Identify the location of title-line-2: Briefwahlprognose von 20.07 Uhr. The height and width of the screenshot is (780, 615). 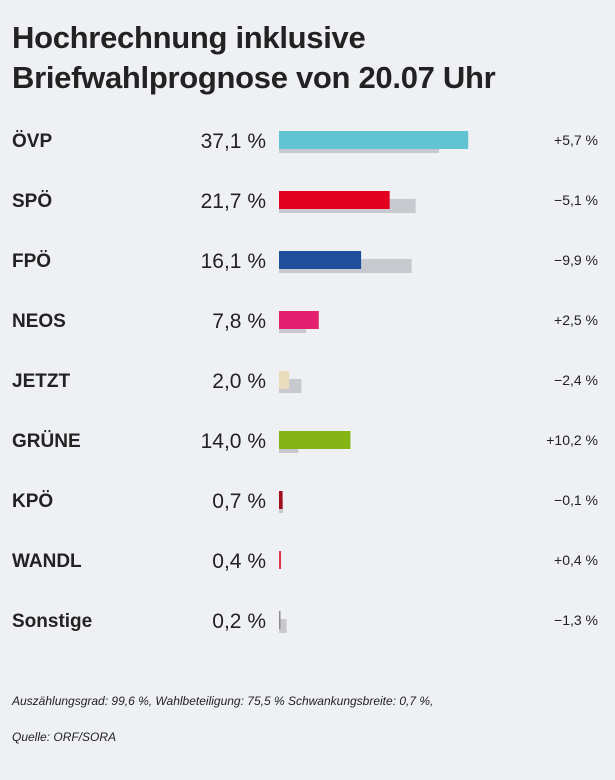
(254, 77).